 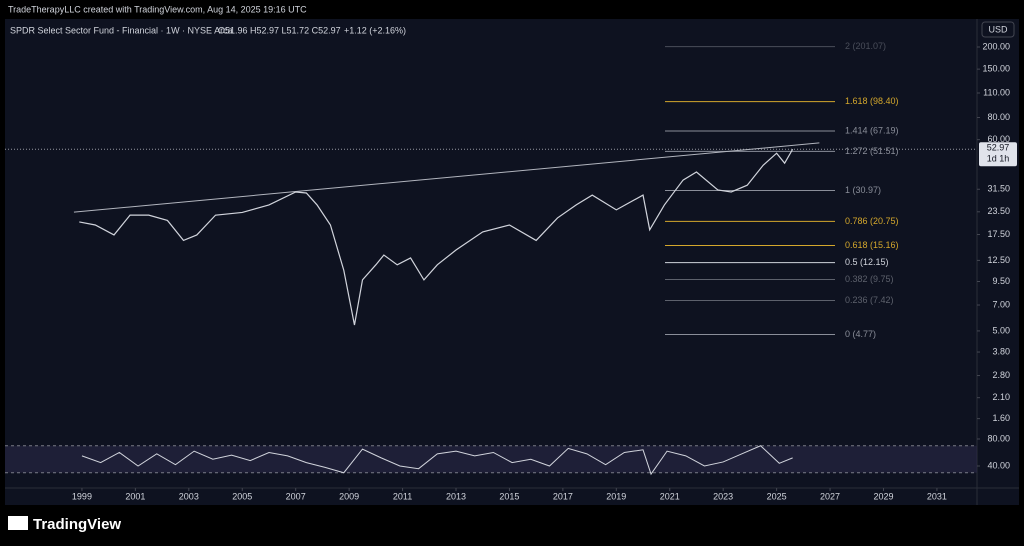 What do you see at coordinates (869, 300) in the screenshot?
I see `fib-label: 0.236 (7.42)` at bounding box center [869, 300].